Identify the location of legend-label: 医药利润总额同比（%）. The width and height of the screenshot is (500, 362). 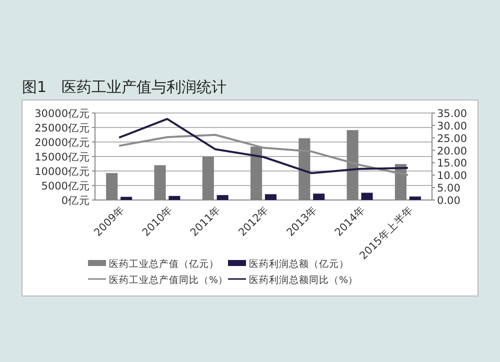
(303, 280).